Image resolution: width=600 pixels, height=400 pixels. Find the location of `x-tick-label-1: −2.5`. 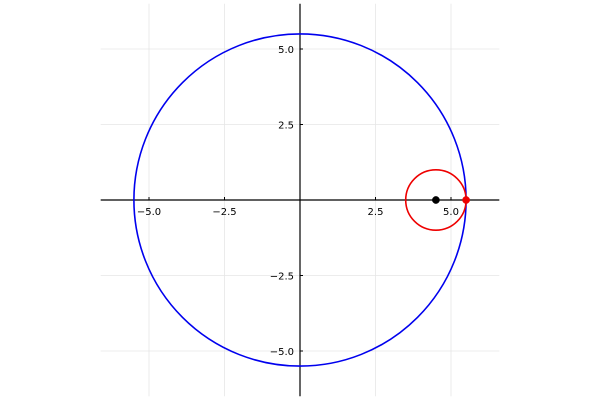

x-tick-label-1: −2.5 is located at coordinates (224, 212).